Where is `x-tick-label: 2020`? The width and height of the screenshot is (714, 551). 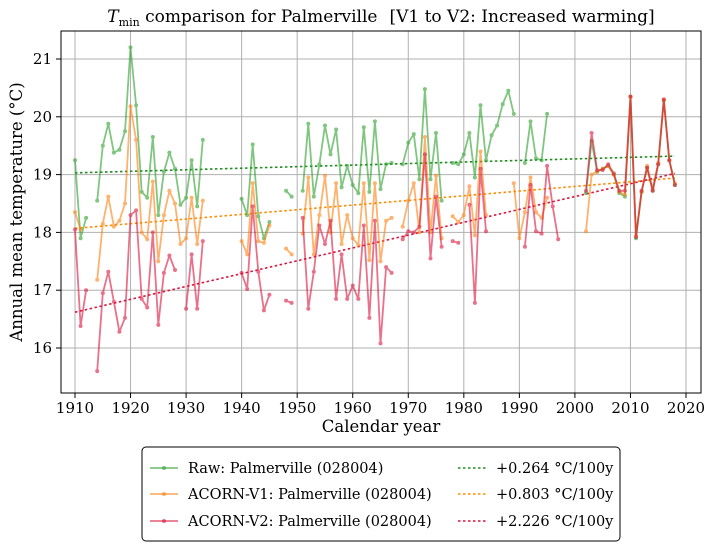
x-tick-label: 2020 is located at coordinates (686, 408).